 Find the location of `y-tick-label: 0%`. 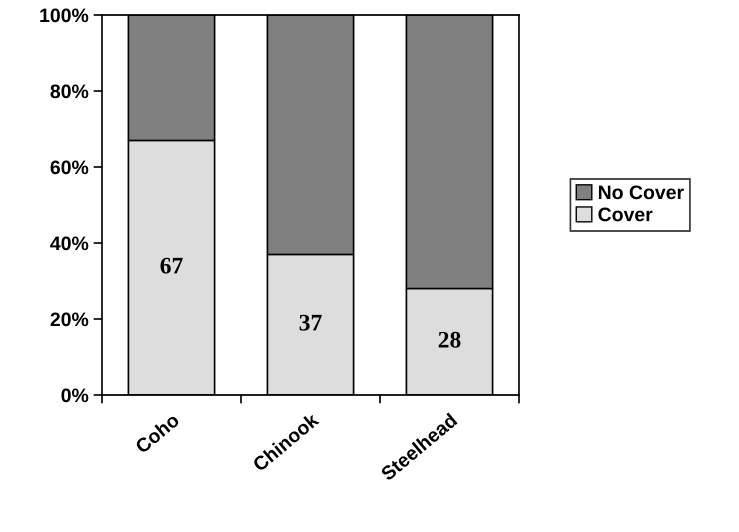

y-tick-label: 0% is located at coordinates (74, 395).